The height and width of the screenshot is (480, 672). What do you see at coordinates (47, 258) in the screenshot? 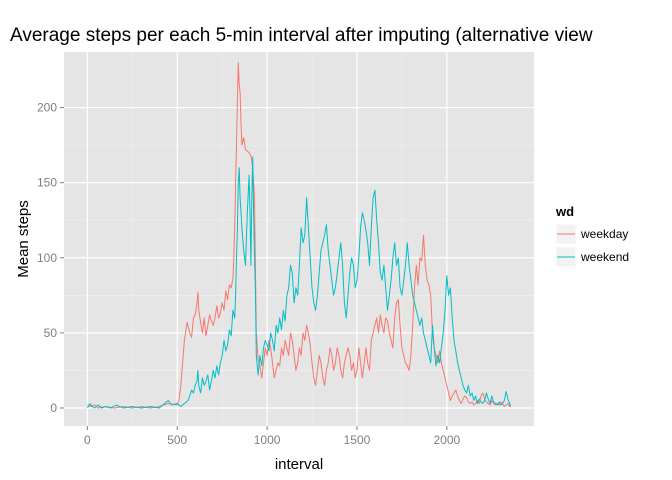
I see `y-tick-label: 100` at bounding box center [47, 258].